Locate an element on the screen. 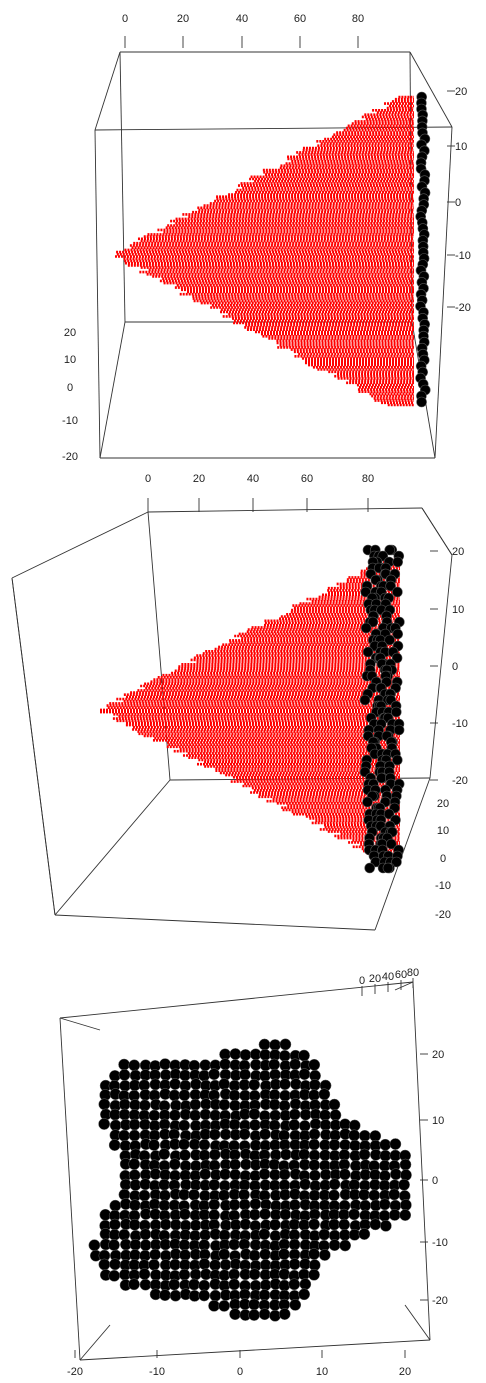  y-tick-label: 10 is located at coordinates (461, 147).